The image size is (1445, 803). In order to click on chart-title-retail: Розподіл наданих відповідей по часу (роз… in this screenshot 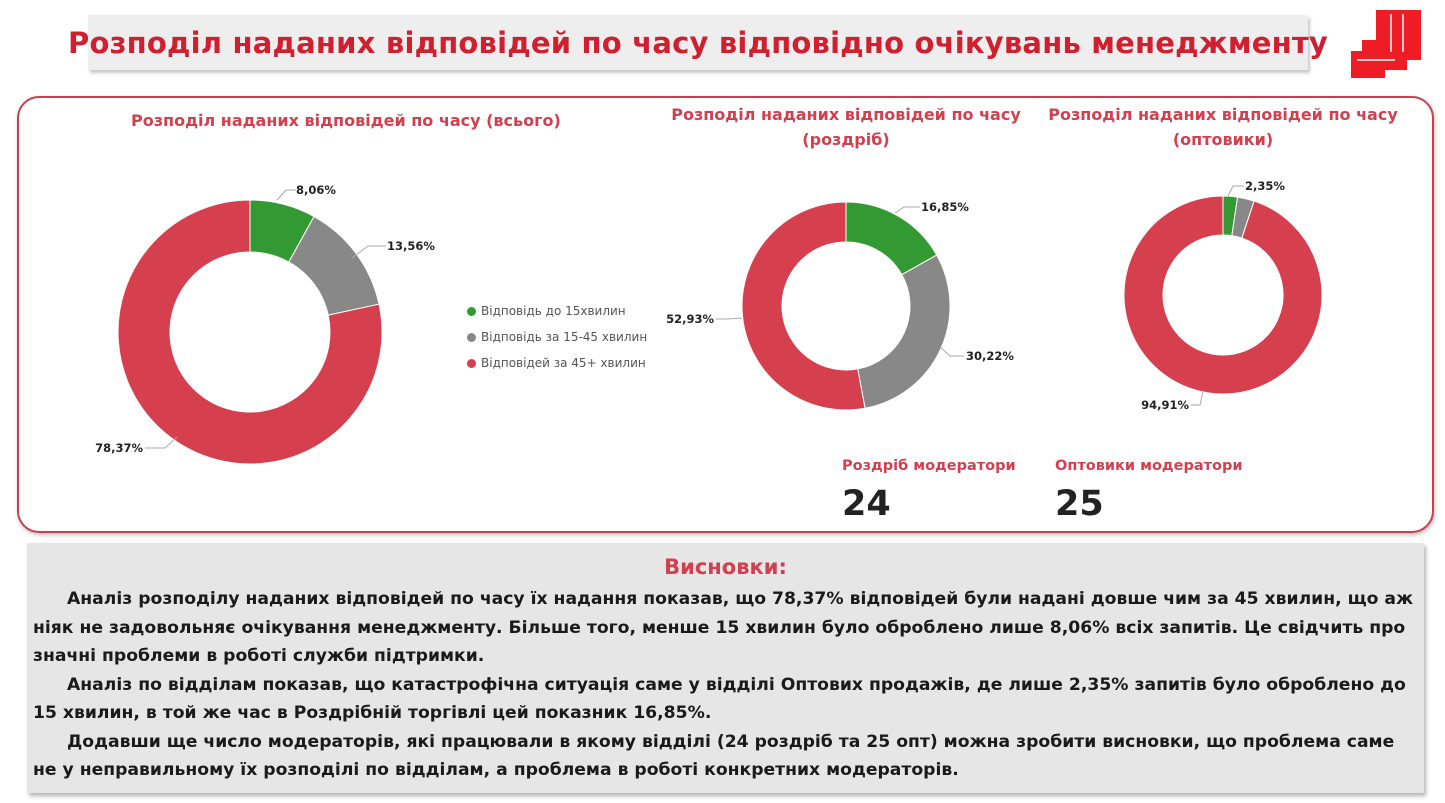, I will do `click(846, 127)`.